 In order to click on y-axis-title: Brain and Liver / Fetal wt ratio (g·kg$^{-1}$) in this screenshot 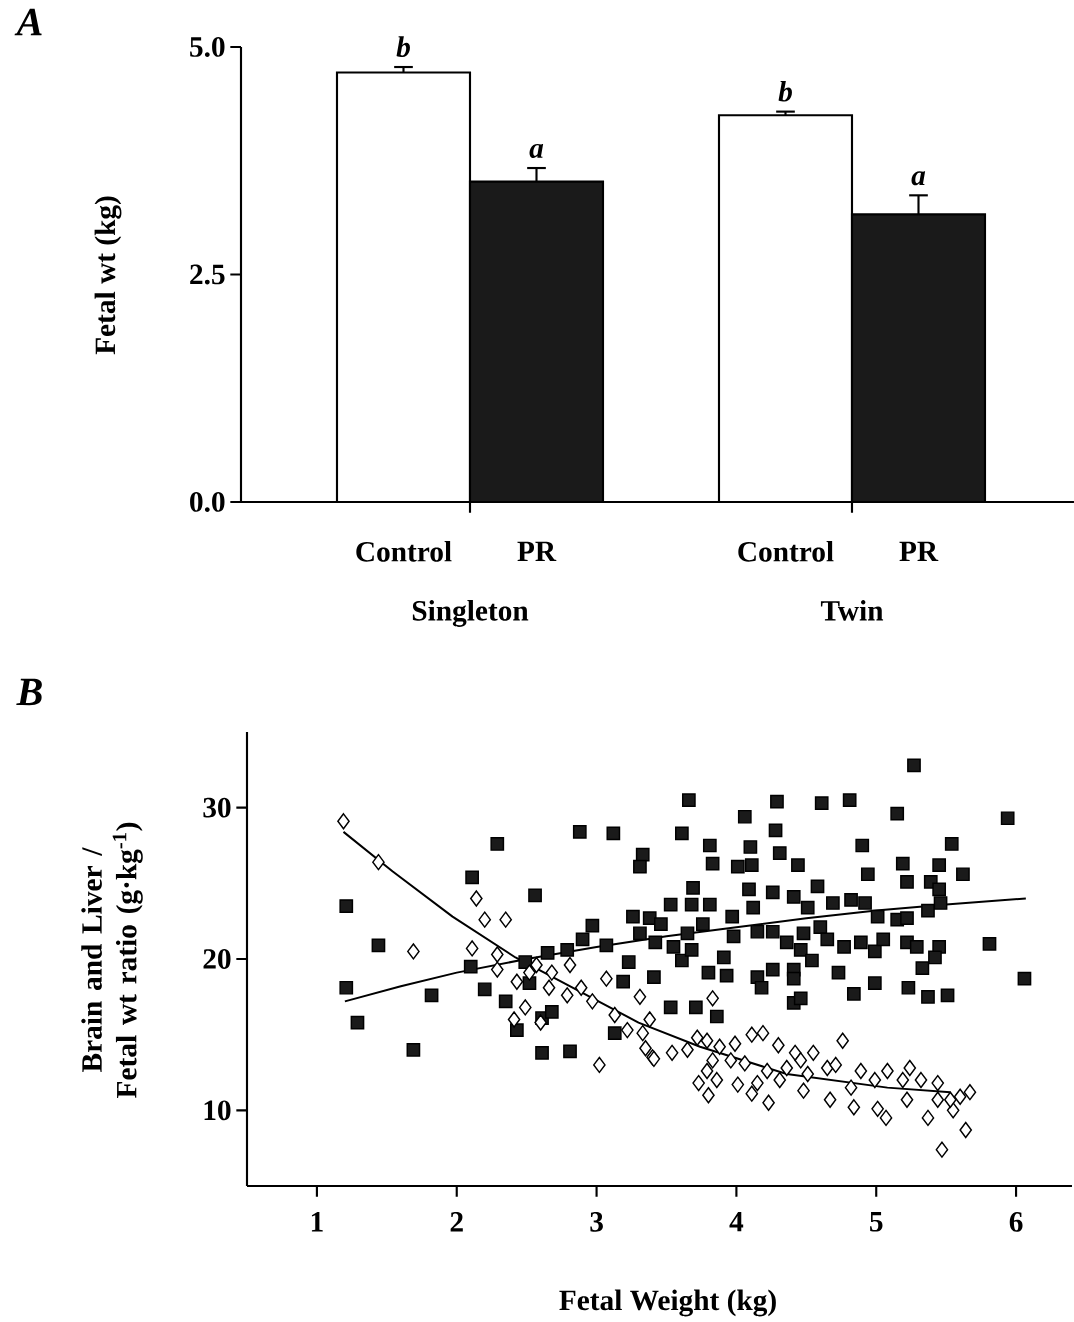, I will do `click(112, 960)`.